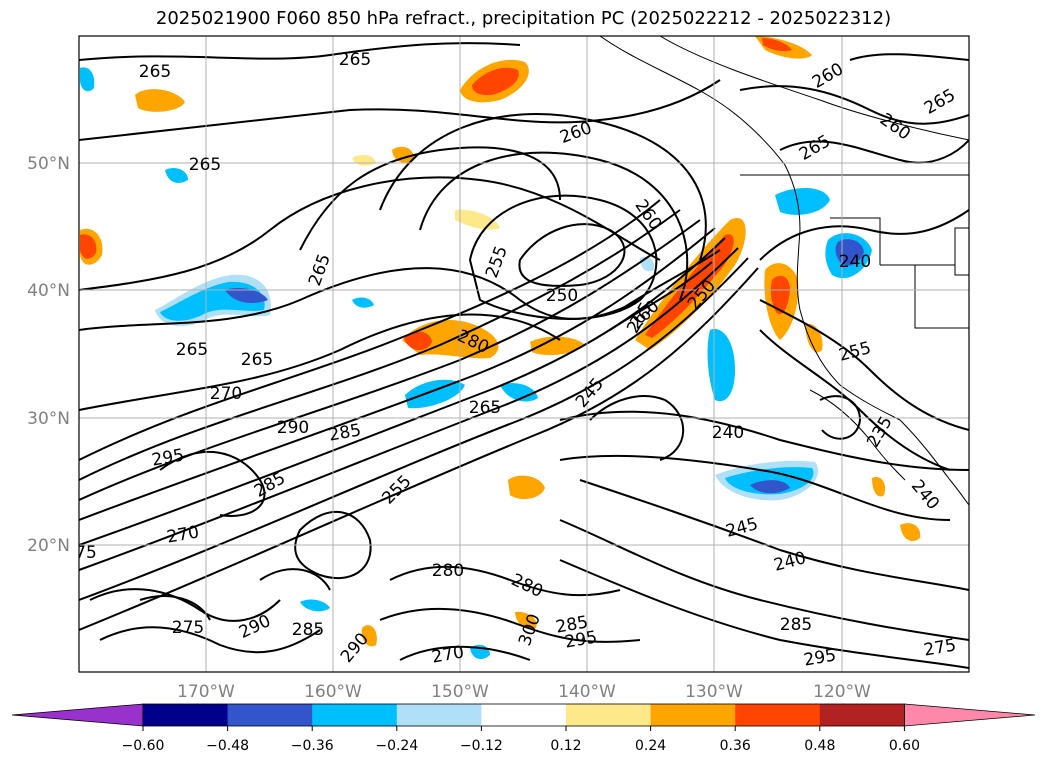 The height and width of the screenshot is (765, 1047). What do you see at coordinates (86, 553) in the screenshot?
I see `contour-label: 75` at bounding box center [86, 553].